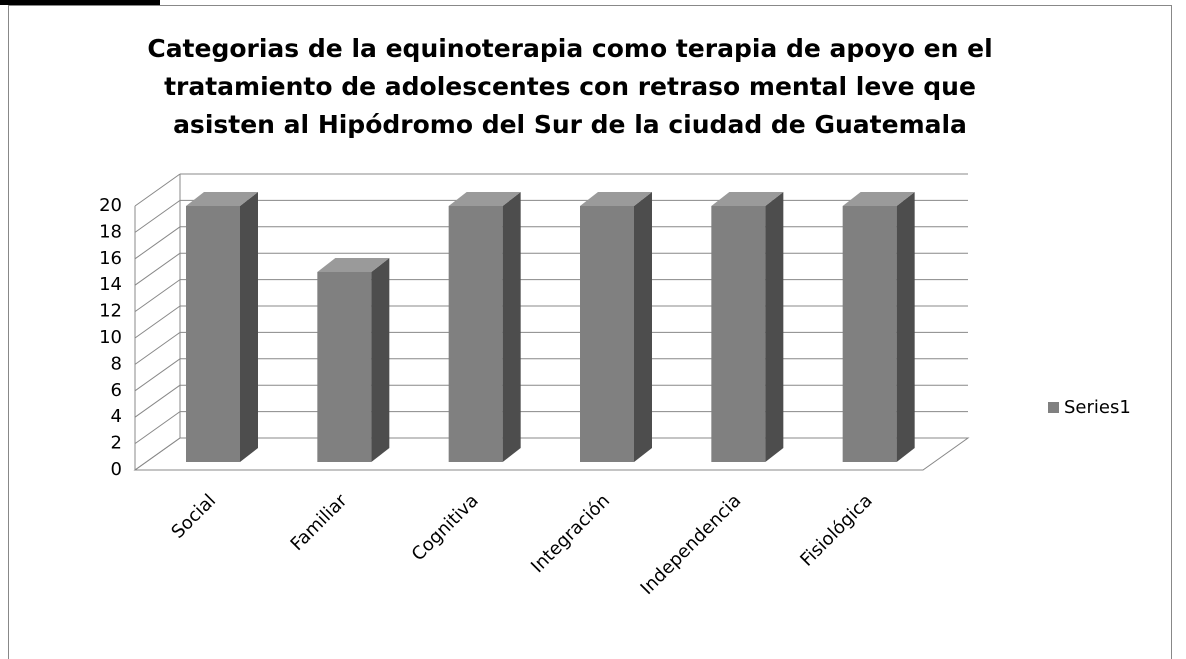 The width and height of the screenshot is (1186, 659). I want to click on x-tick-label: Familiar, so click(319, 522).